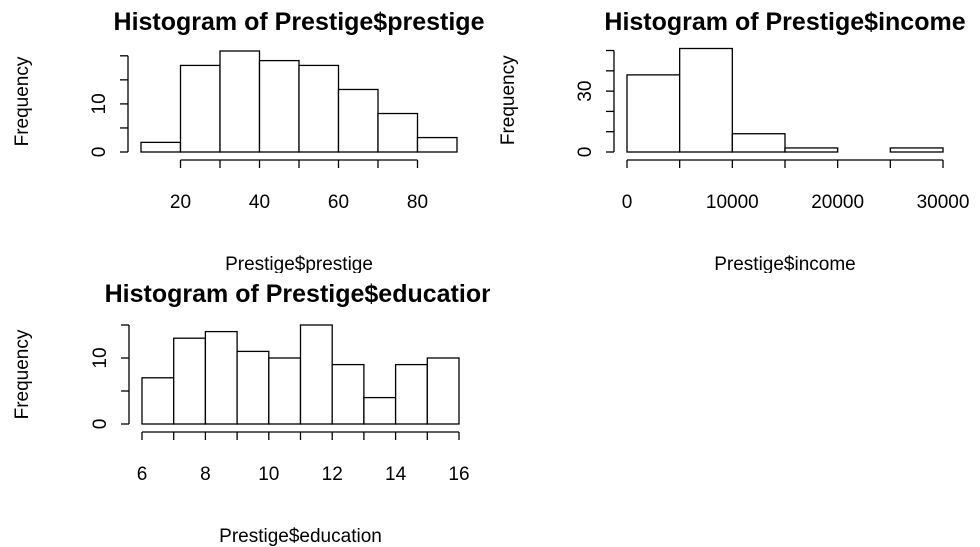 This screenshot has height=547, width=980. Describe the element at coordinates (338, 202) in the screenshot. I see `x-tick-label: 60` at that location.